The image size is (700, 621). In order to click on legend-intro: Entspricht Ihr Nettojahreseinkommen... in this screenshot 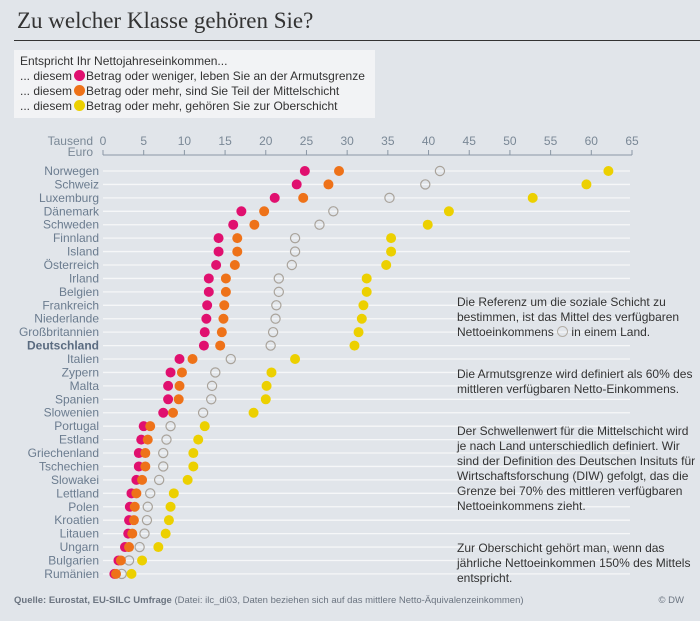, I will do `click(124, 61)`.